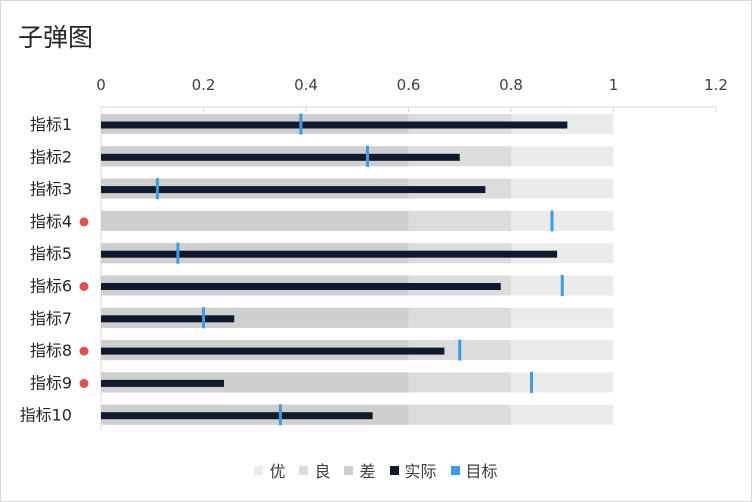 The width and height of the screenshot is (752, 502). I want to click on legend-label-target: 目标, so click(481, 471).